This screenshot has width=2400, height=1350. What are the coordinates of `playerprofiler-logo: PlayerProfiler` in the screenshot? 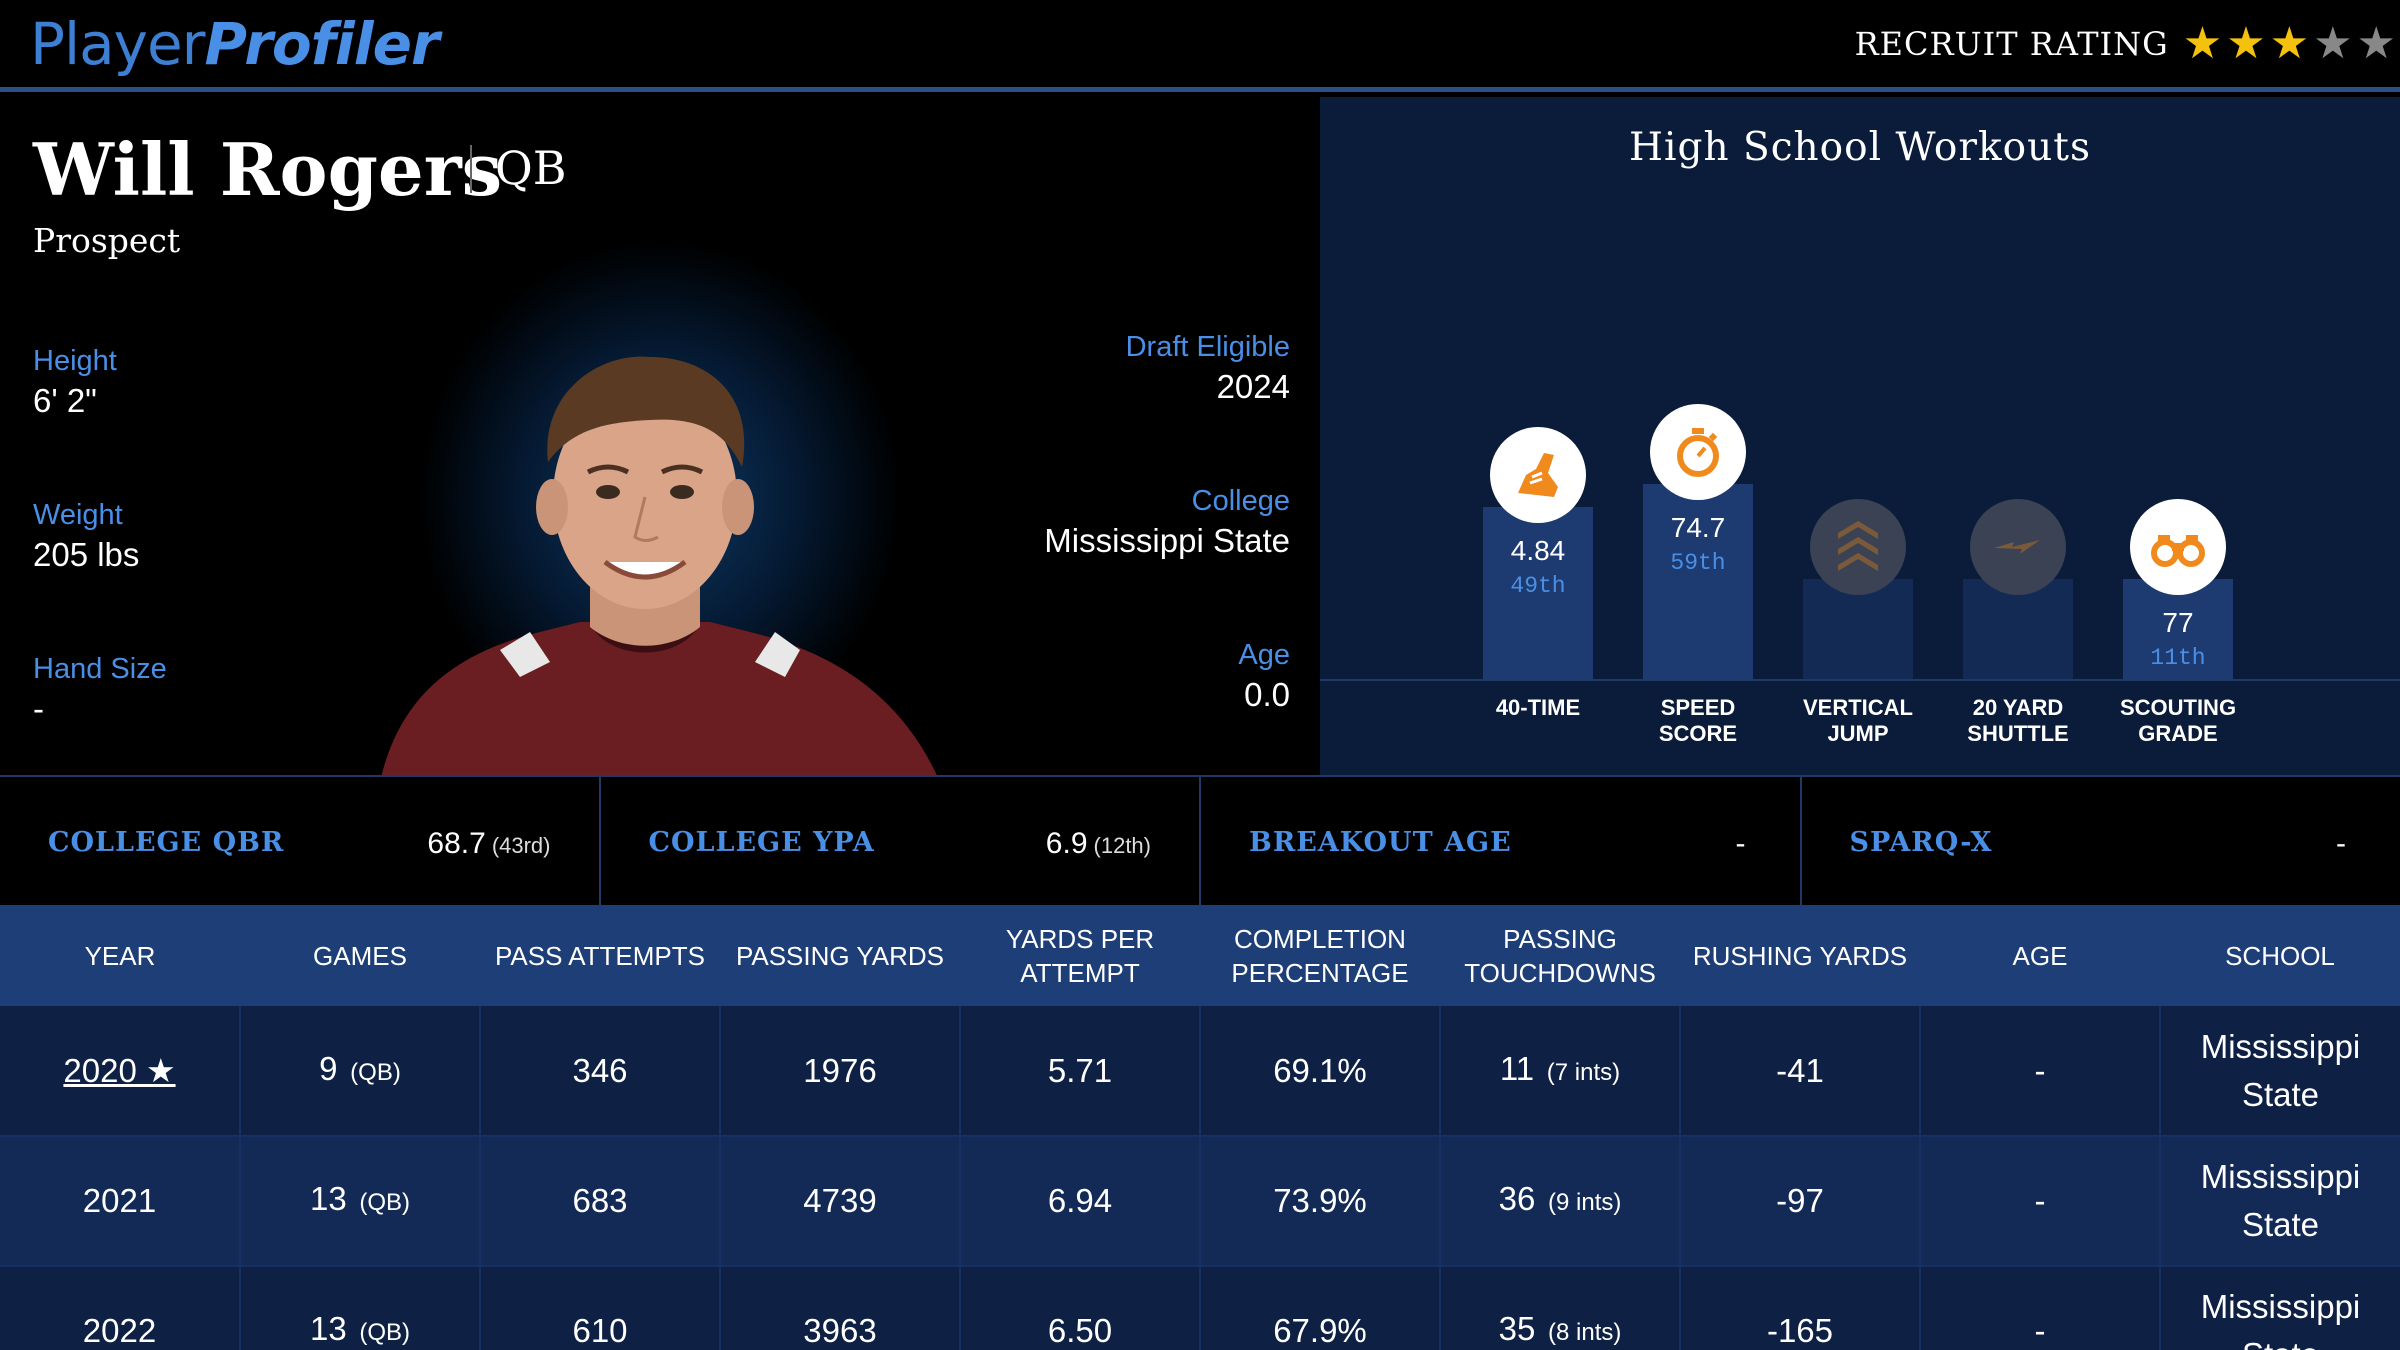 It's located at (235, 44).